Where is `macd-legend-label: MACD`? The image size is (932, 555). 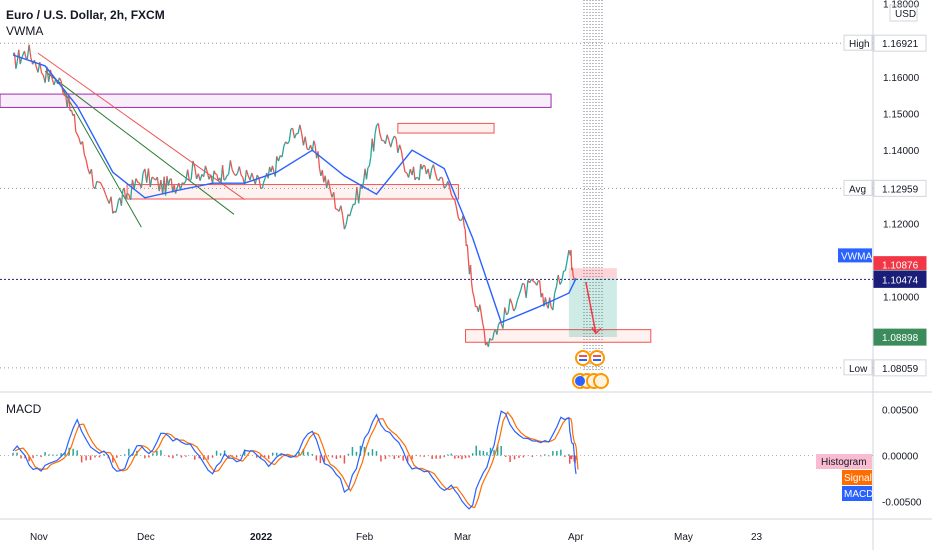
macd-legend-label: MACD is located at coordinates (858, 494).